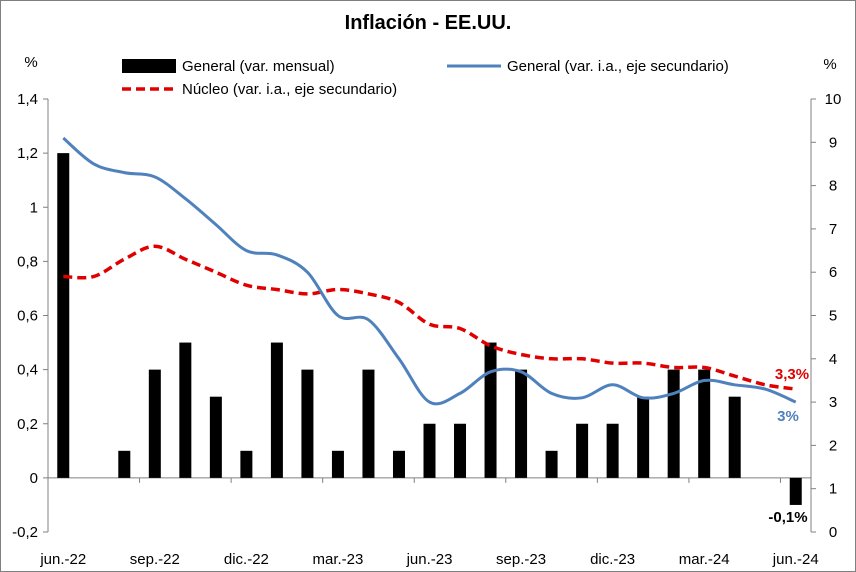  Describe the element at coordinates (618, 66) in the screenshot. I see `legend-label-general-interanual: General (var. i.a., eje secundario)` at that location.